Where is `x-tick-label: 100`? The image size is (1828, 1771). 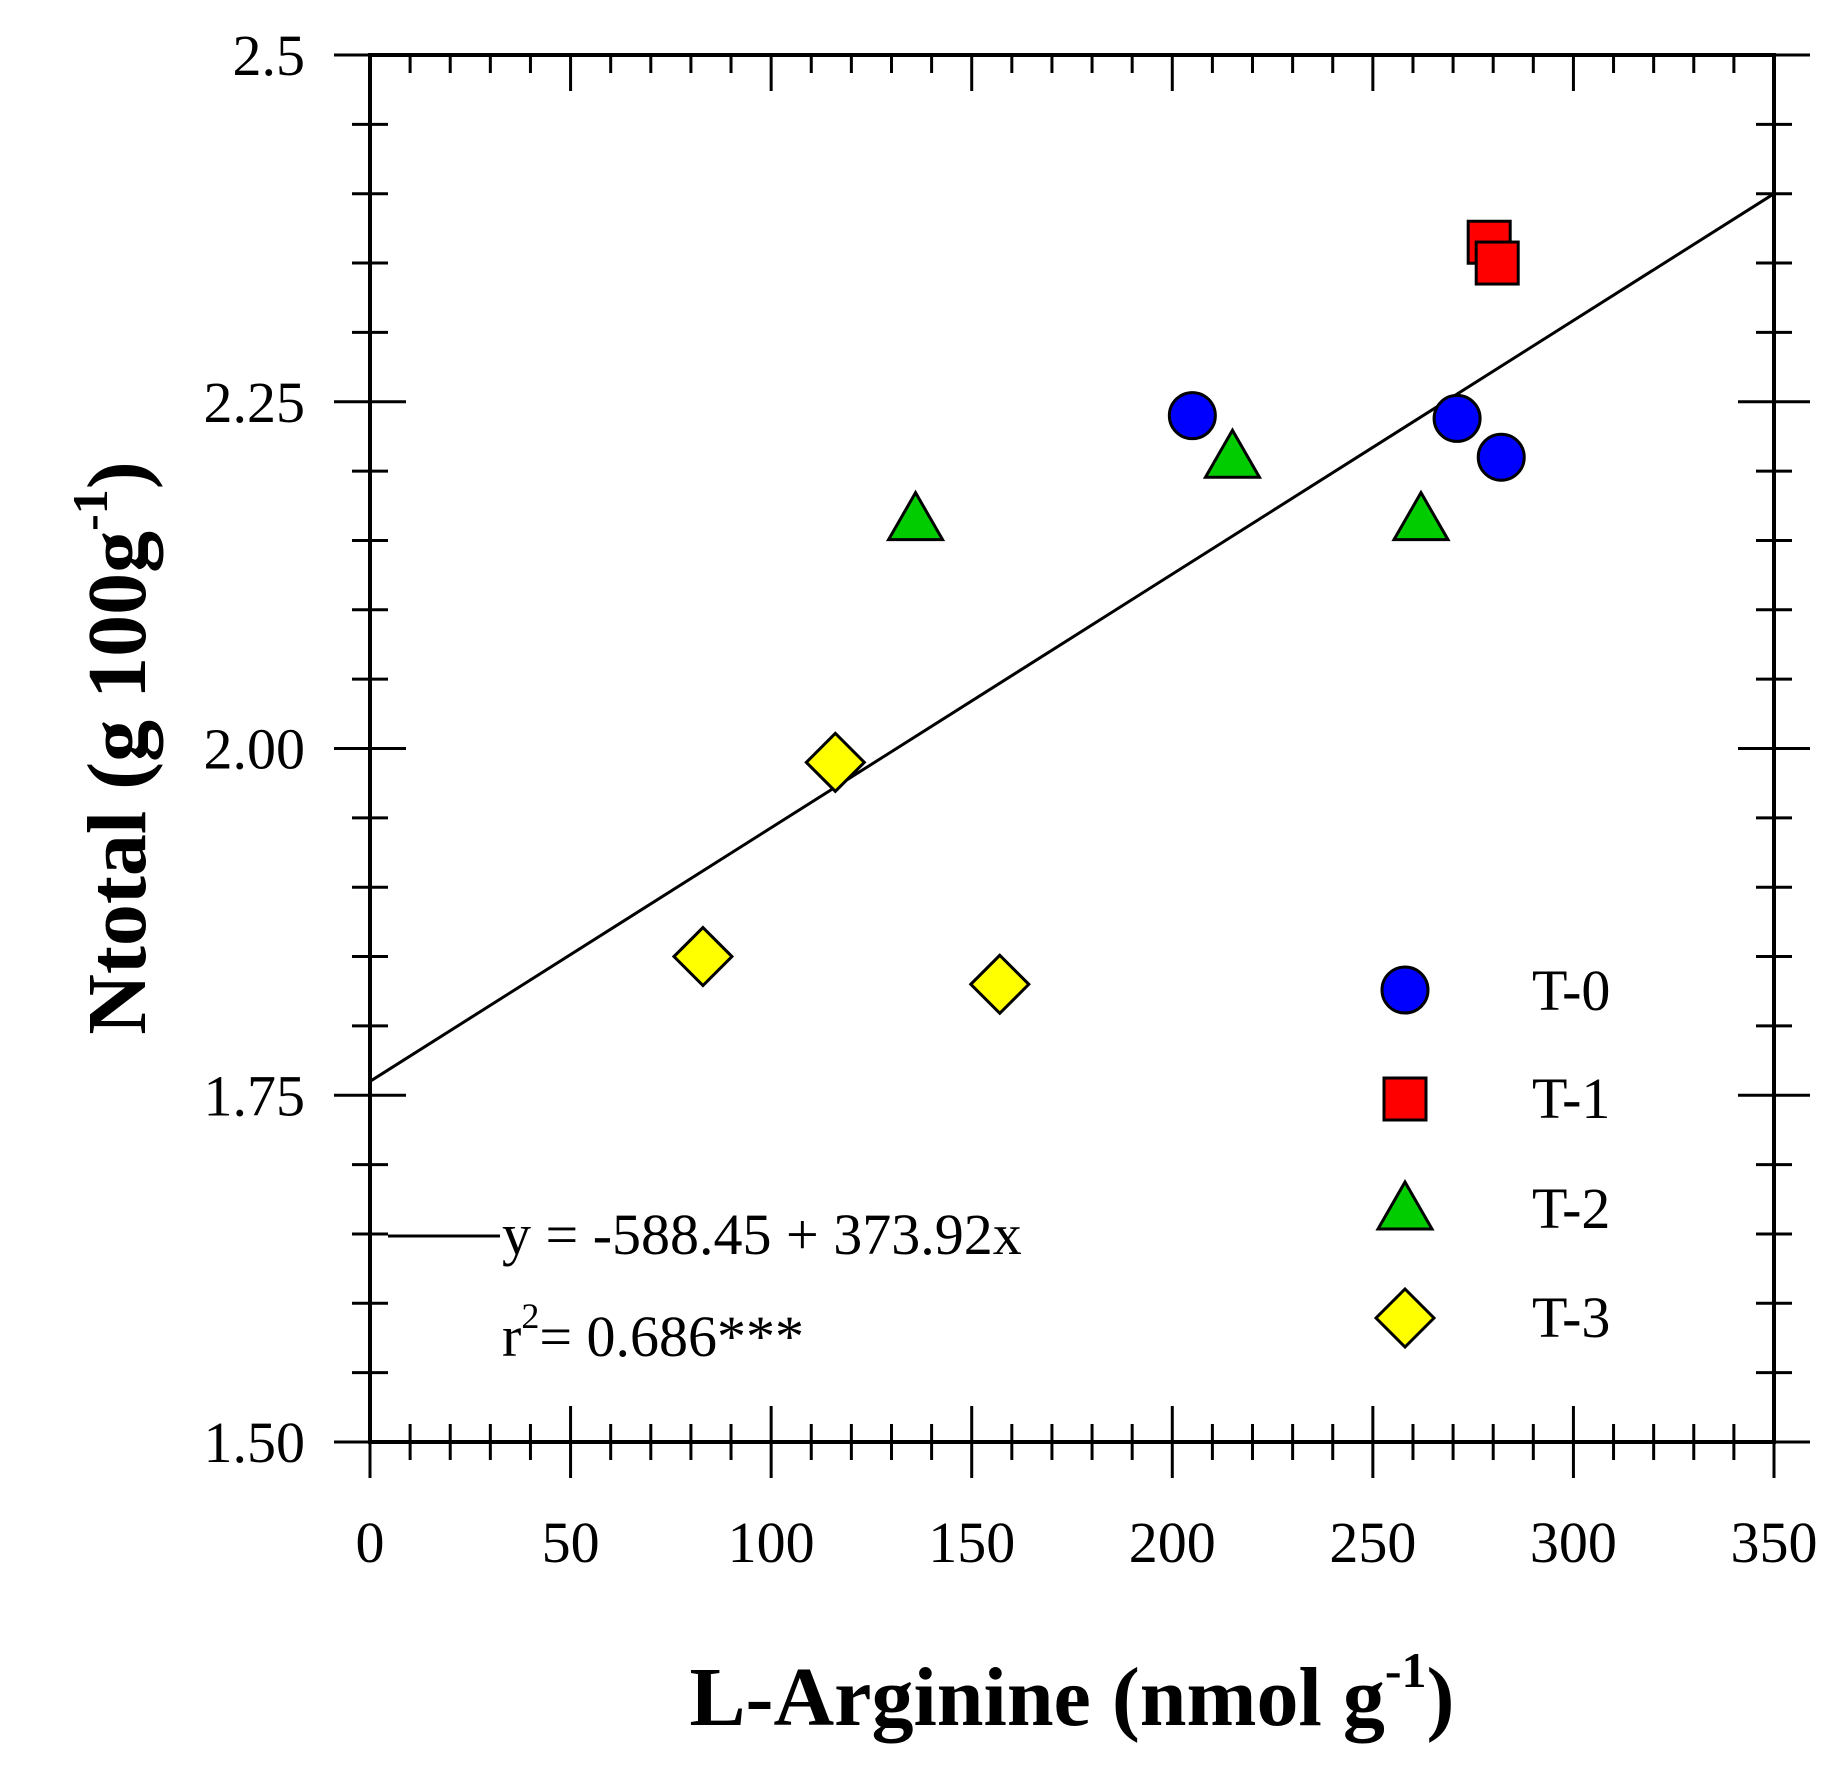 x-tick-label: 100 is located at coordinates (771, 1542).